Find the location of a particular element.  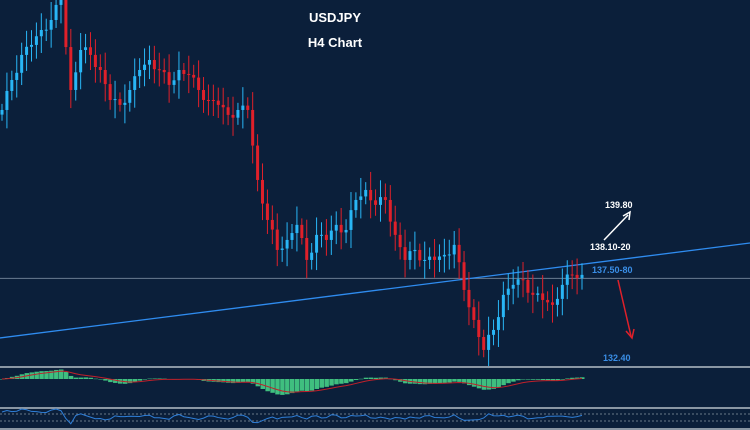

pivot-label: 137.50-80 is located at coordinates (612, 270).